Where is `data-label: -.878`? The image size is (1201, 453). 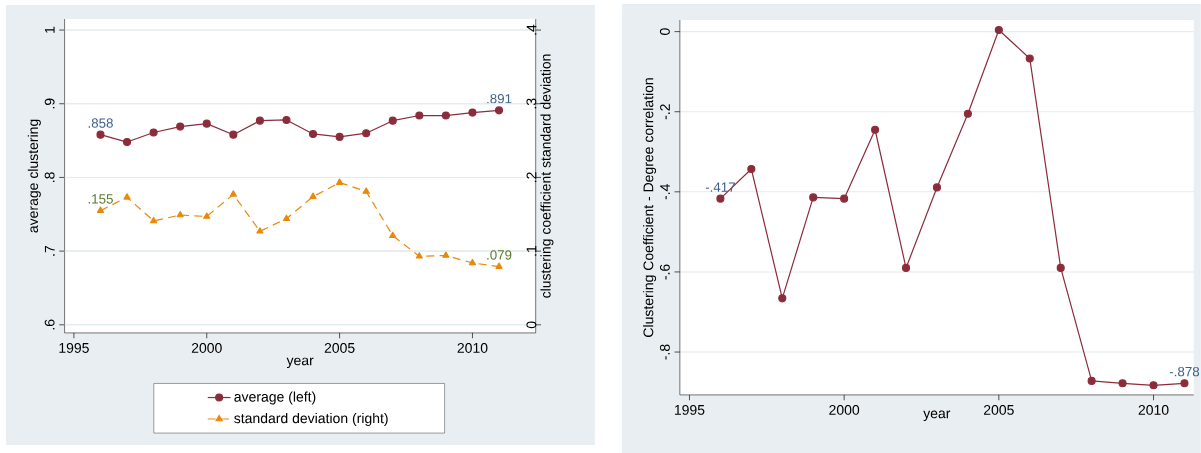 data-label: -.878 is located at coordinates (1184, 371).